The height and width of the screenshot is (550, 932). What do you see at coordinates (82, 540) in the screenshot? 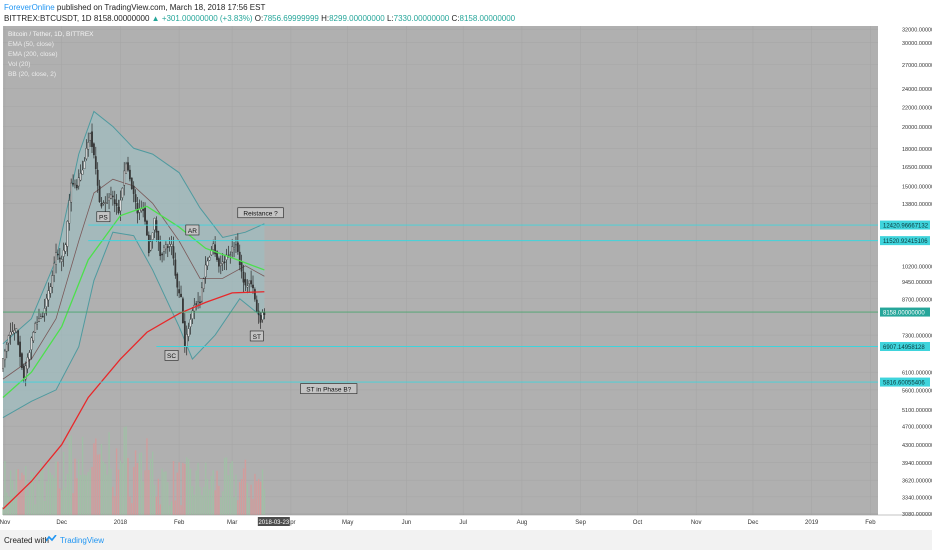
I see `tradingview-brand: TradingView` at bounding box center [82, 540].